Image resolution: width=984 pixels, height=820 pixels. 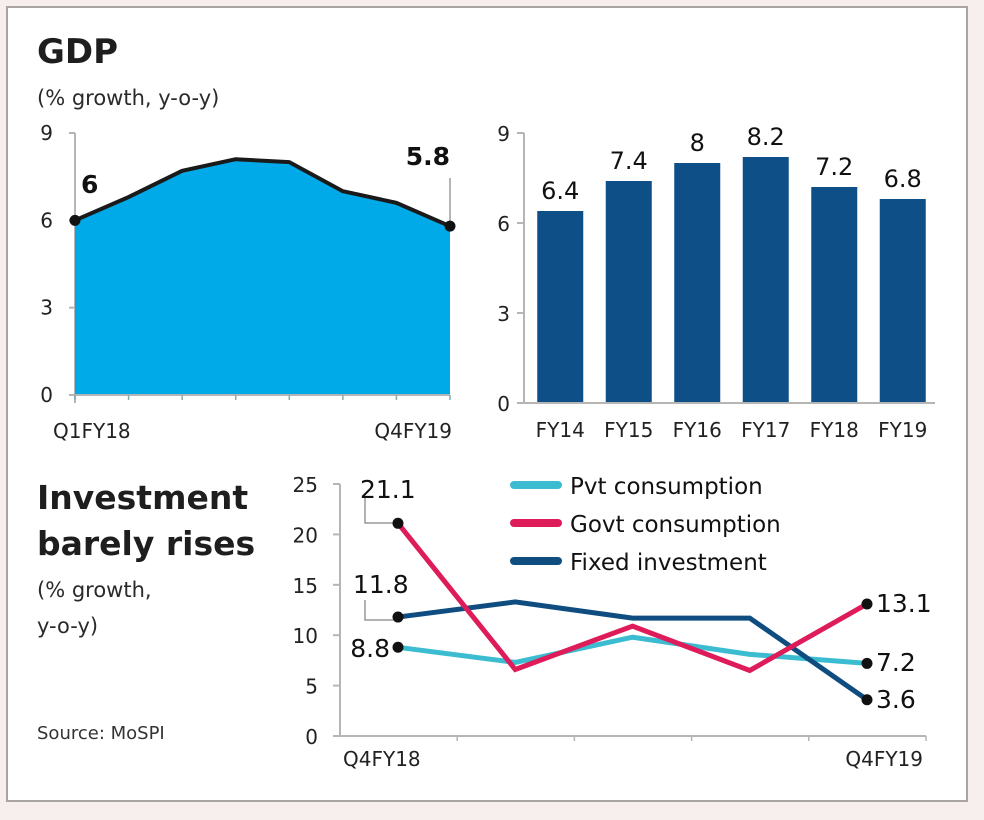 I want to click on series-start-point-fixed, so click(x=398, y=617).